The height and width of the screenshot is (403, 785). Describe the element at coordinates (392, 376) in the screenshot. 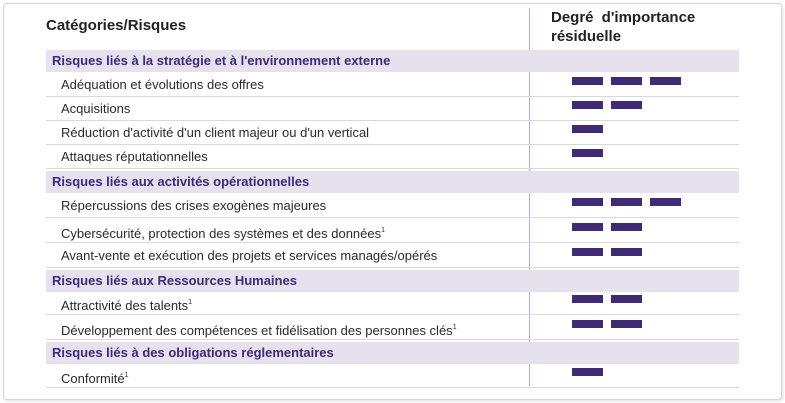

I see `risk-row: Conformité1` at that location.